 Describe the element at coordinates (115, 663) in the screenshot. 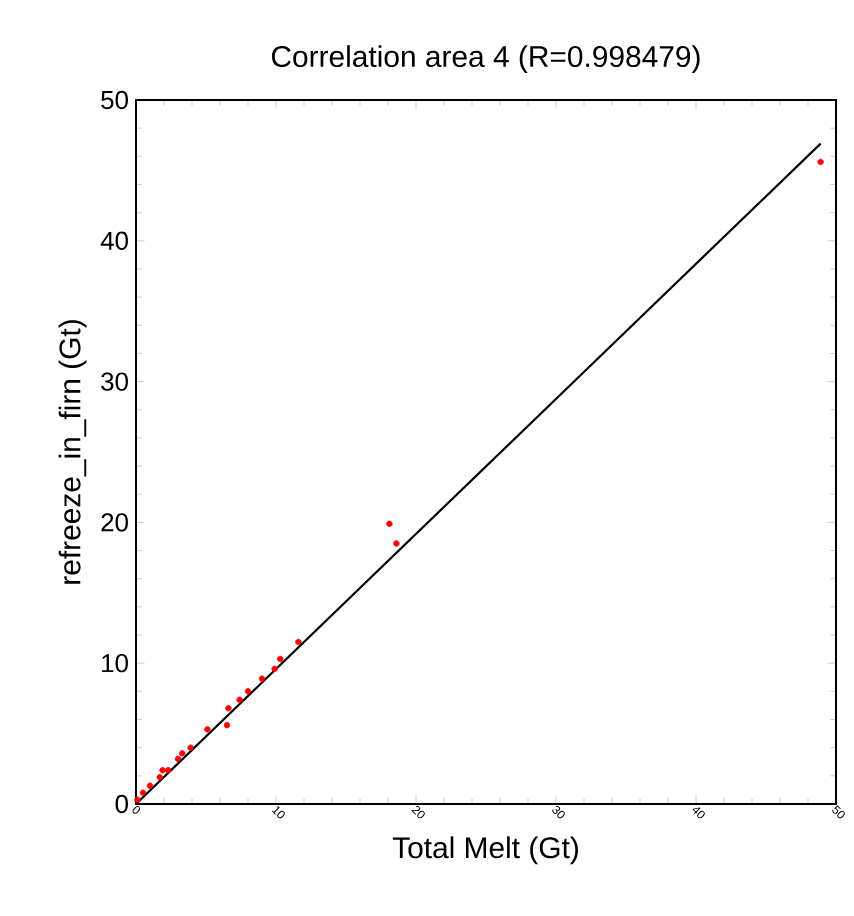

I see `y-tick-label: 10` at that location.